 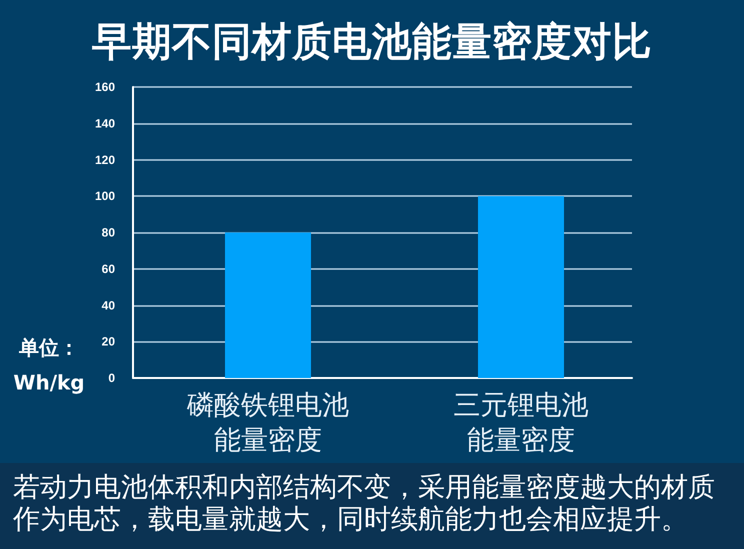 I want to click on y-tick-label: 100, so click(x=105, y=196).